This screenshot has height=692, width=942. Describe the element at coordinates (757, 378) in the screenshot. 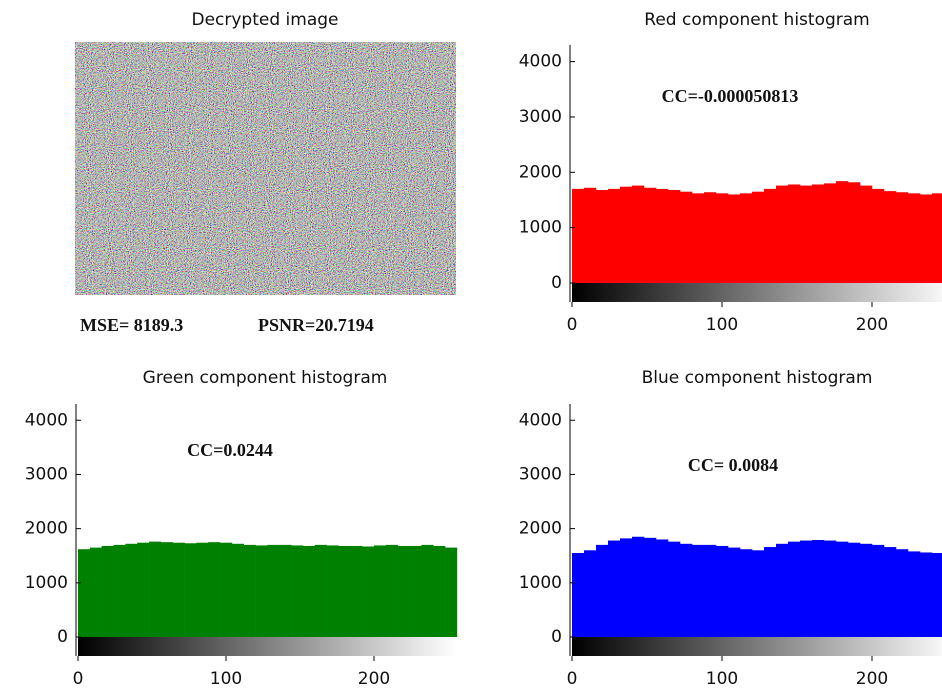

I see `chart-title: Blue component histogram` at that location.